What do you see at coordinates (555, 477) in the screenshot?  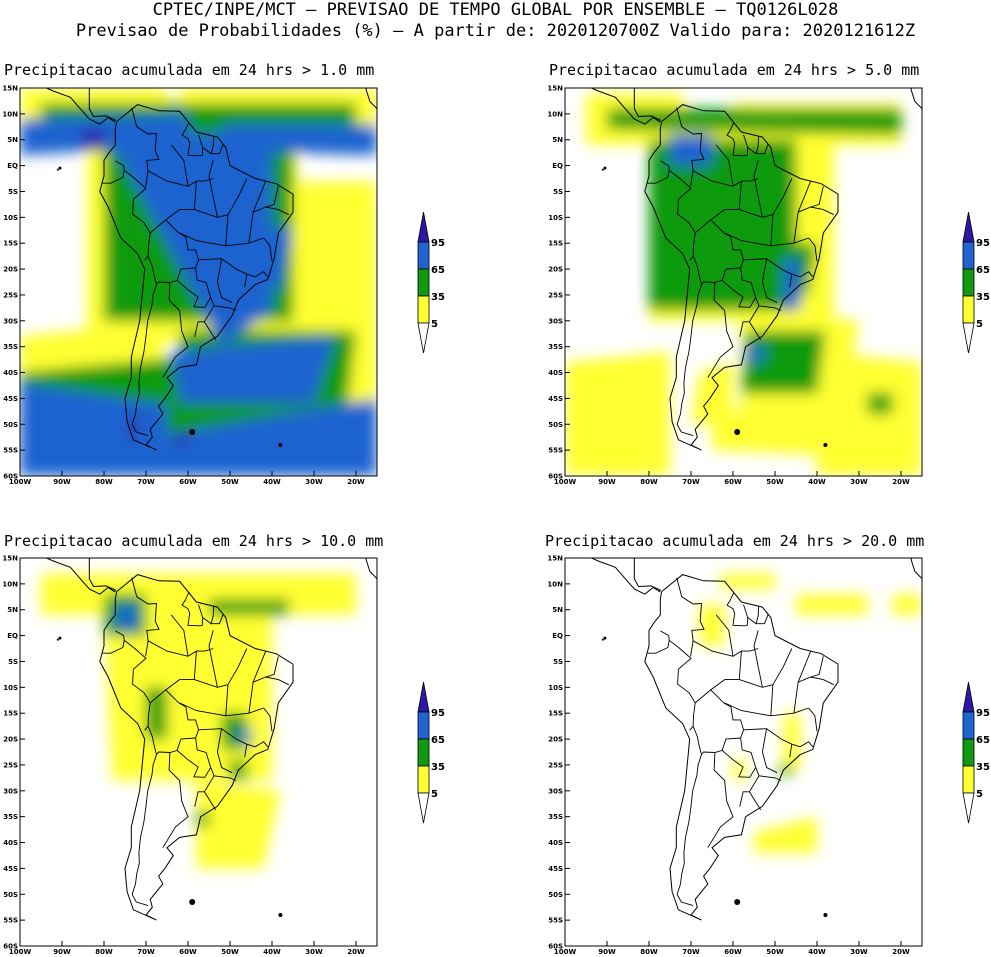 I see `lat-label: 60S` at bounding box center [555, 477].